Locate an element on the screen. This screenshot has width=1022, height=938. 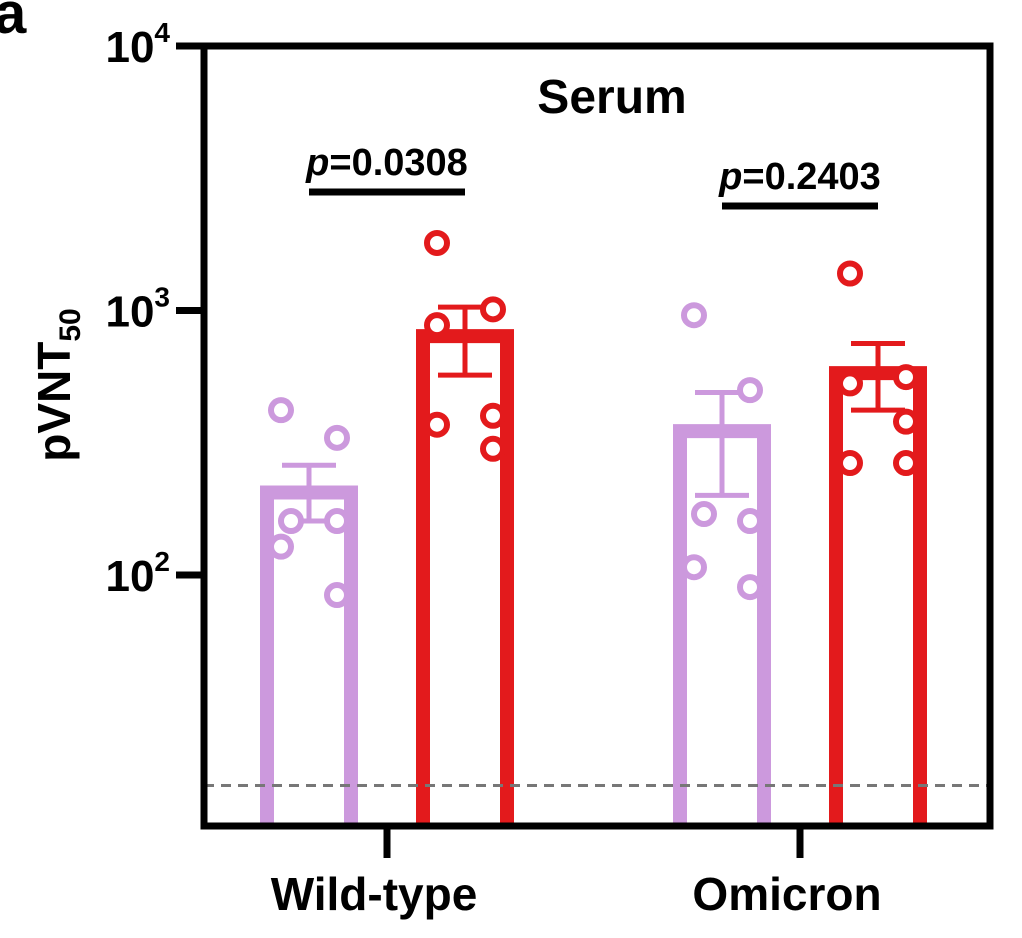
y-tick-label-100: 10² is located at coordinates (137, 573).